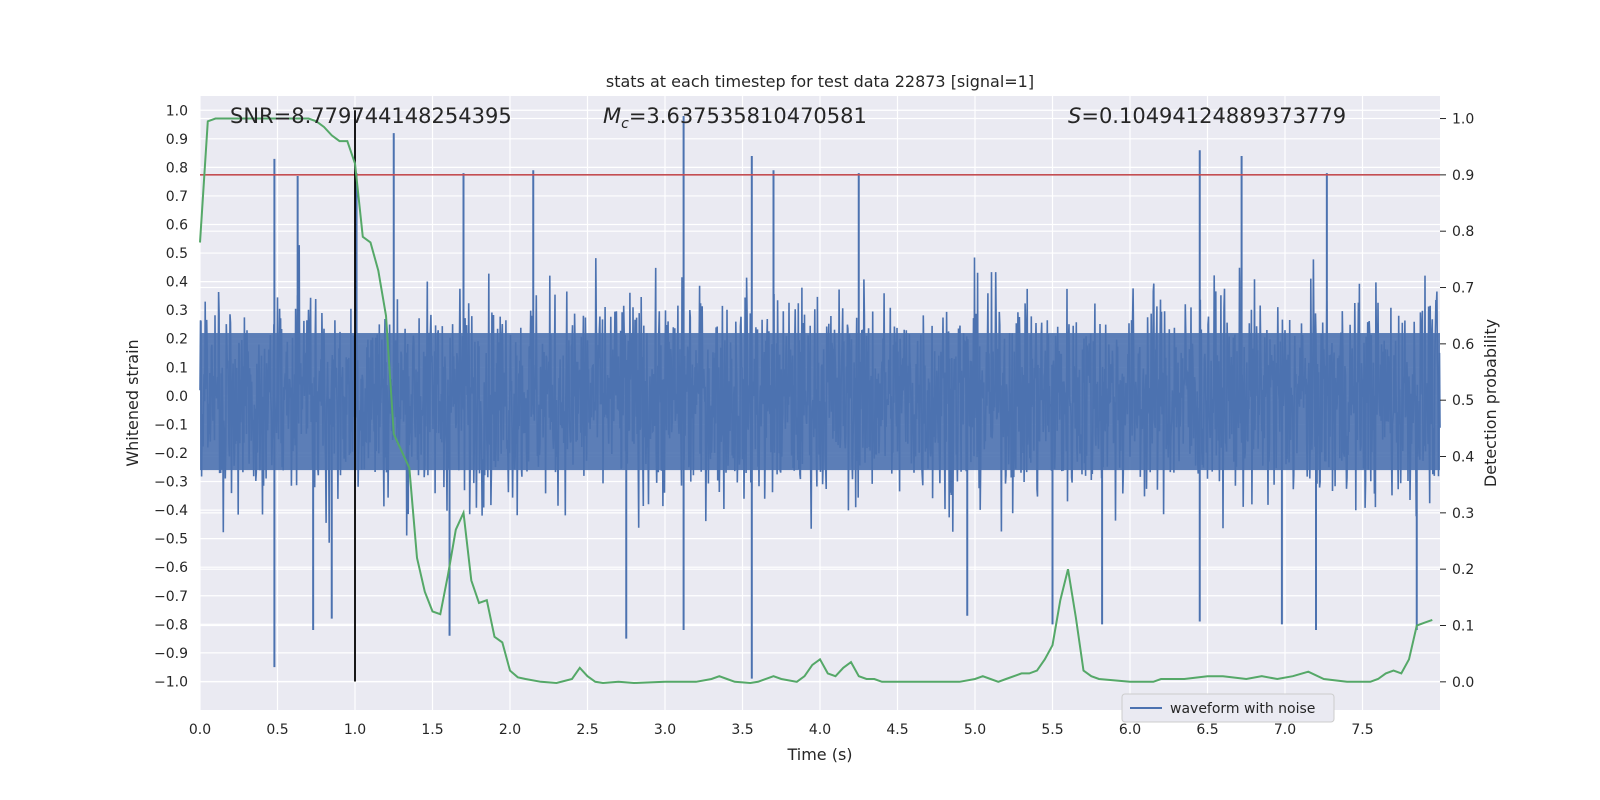  Describe the element at coordinates (1242, 709) in the screenshot. I see `legend-label-waveform: waveform with noise` at that location.